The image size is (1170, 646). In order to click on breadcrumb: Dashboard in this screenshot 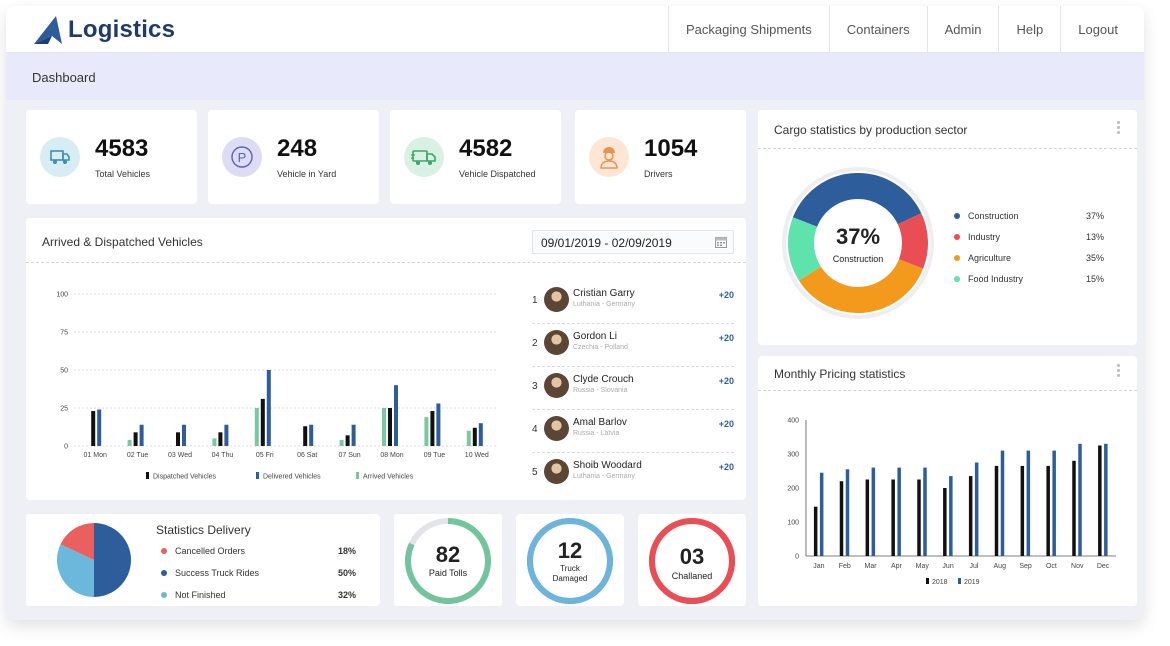, I will do `click(64, 77)`.